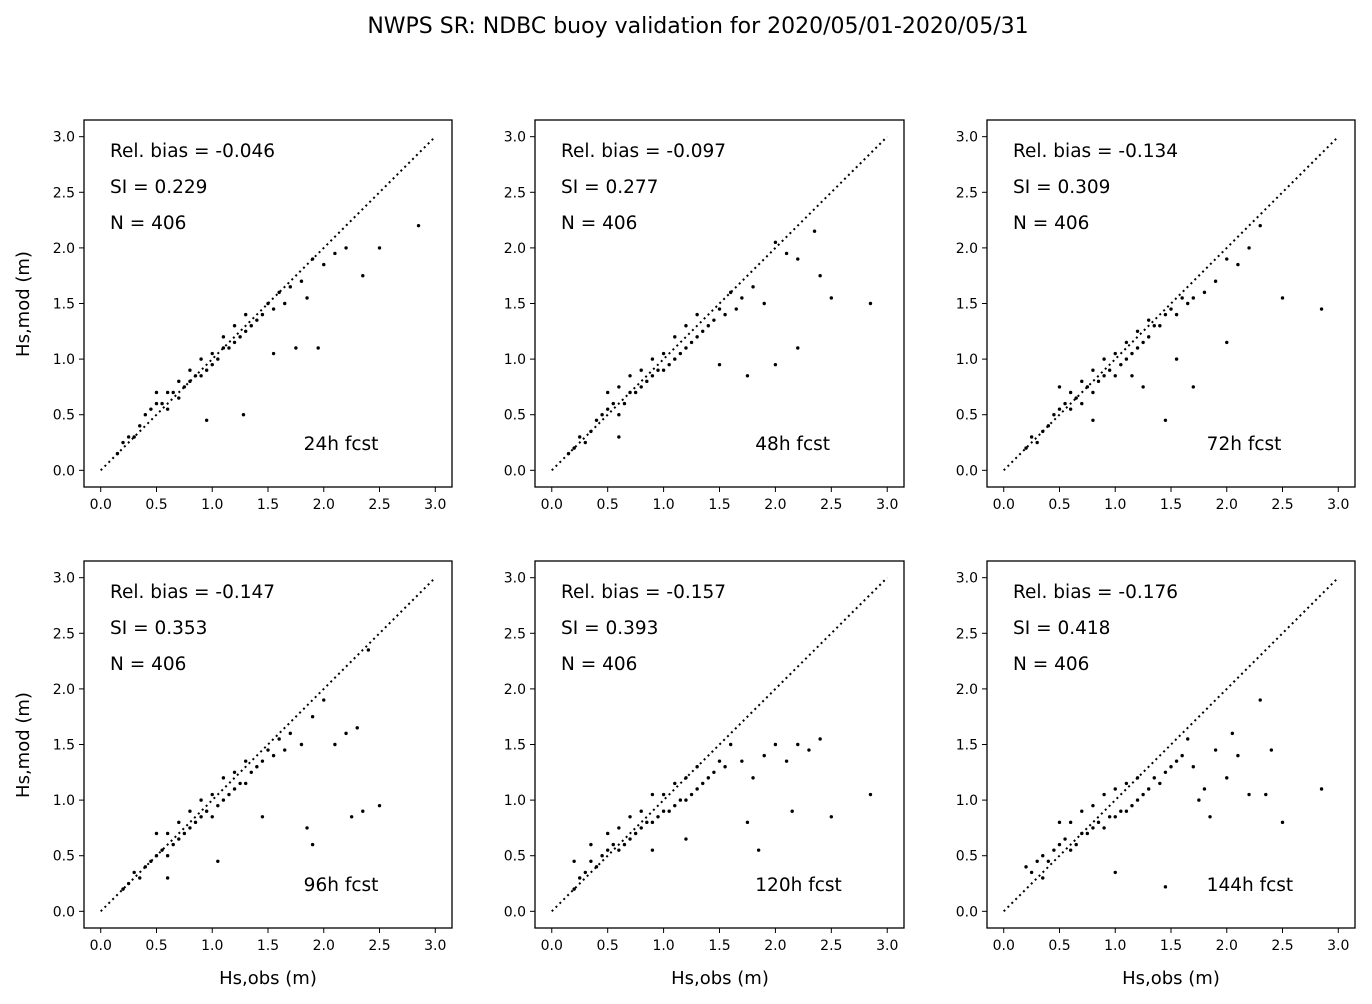 The image size is (1372, 1004). I want to click on rel-bias-annotation: Rel. bias = -0.134, so click(1095, 151).